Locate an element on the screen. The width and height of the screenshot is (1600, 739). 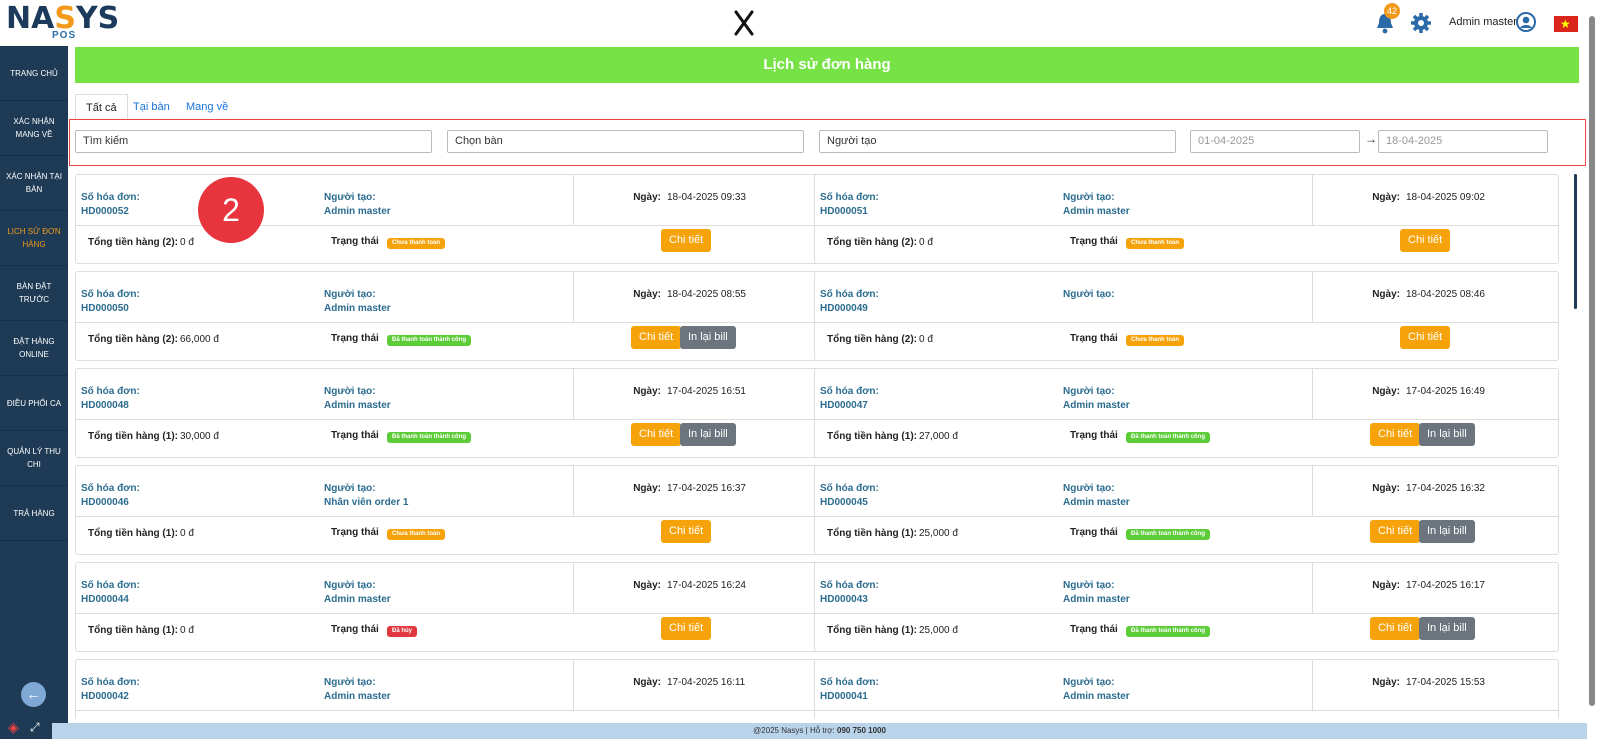
logo: NASYS POS is located at coordinates (62, 23).